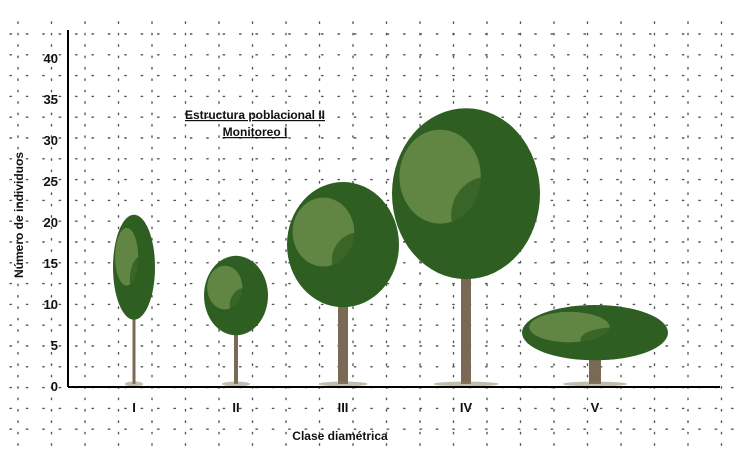 The width and height of the screenshot is (740, 452). Describe the element at coordinates (51, 99) in the screenshot. I see `y-tick-label: 35` at that location.